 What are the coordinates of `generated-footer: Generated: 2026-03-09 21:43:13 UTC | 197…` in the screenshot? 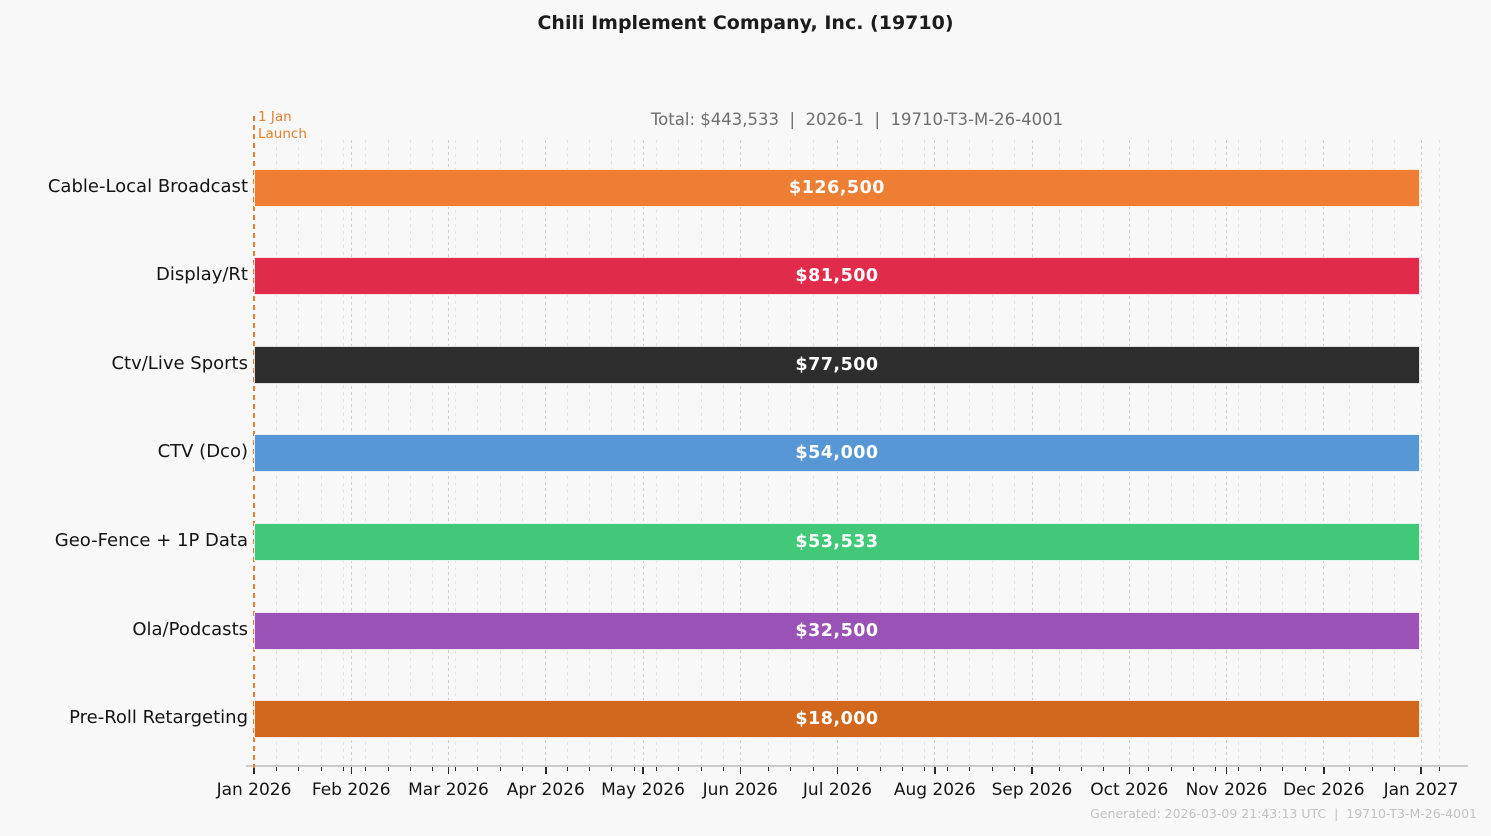 It's located at (1283, 813).